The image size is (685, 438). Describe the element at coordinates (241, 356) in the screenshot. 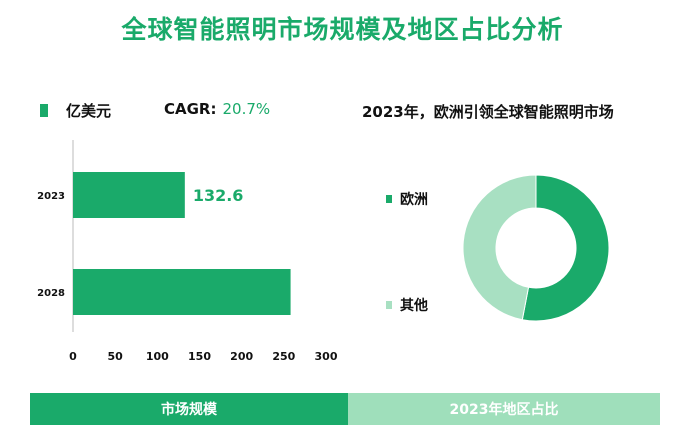

I see `x-tick-label-200: 200` at that location.